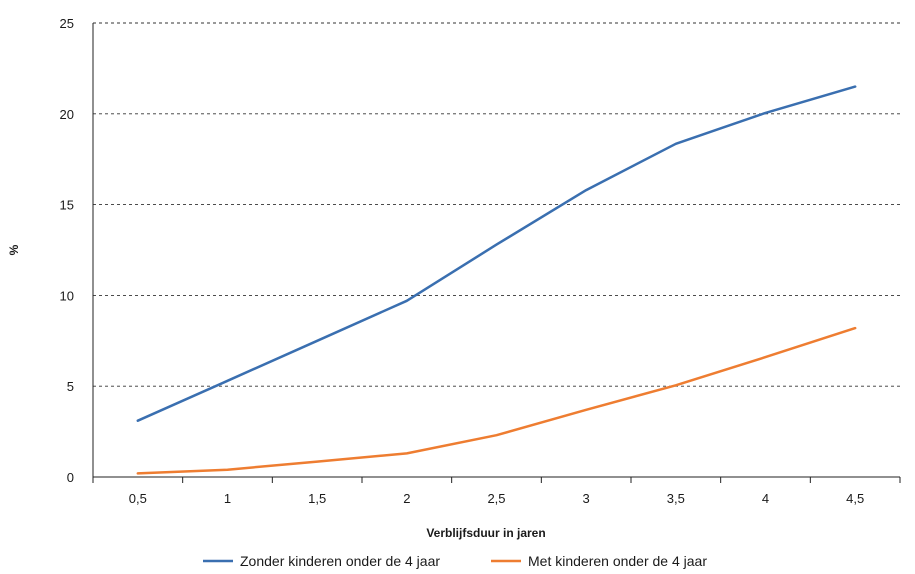 Image resolution: width=915 pixels, height=574 pixels. What do you see at coordinates (340, 561) in the screenshot?
I see `legend-label-zonder-kinderen: Zonder kinderen onder de 4 jaar` at bounding box center [340, 561].